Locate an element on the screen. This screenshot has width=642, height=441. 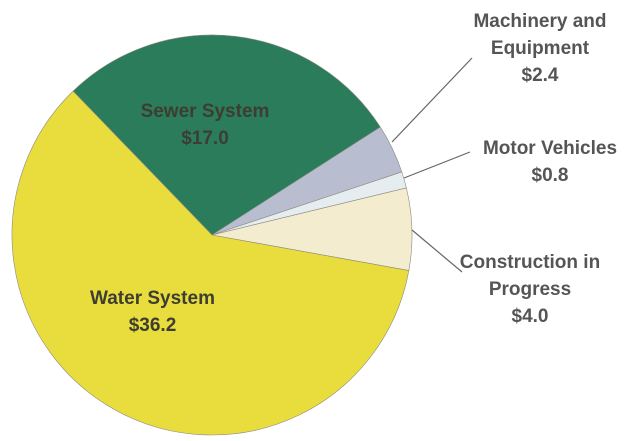
value-label: $2.4 is located at coordinates (540, 75).